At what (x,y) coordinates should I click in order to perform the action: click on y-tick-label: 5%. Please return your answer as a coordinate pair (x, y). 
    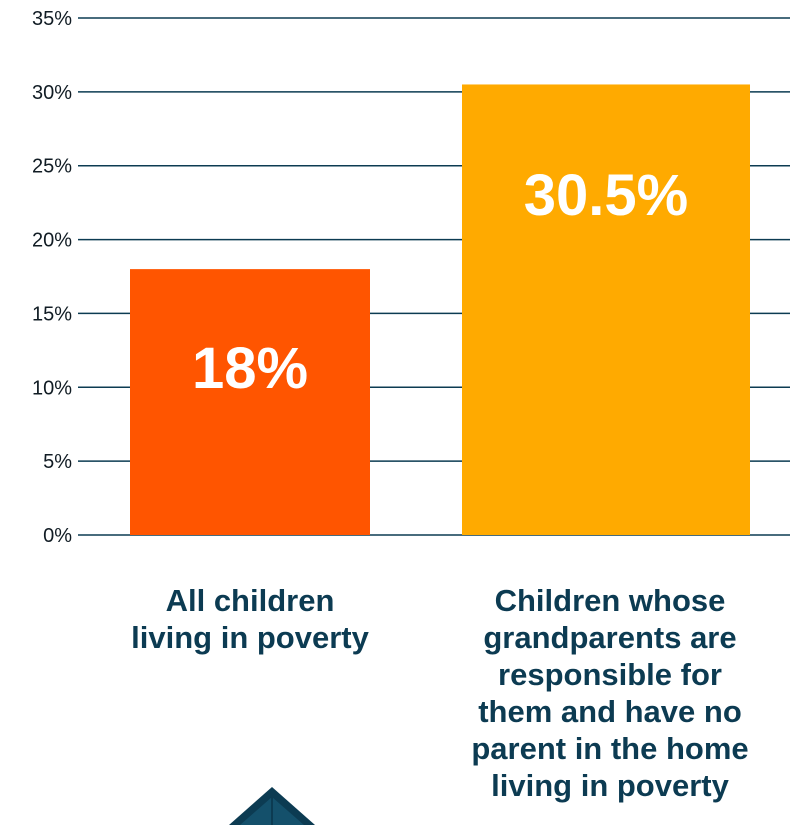
    Looking at the image, I should click on (57, 462).